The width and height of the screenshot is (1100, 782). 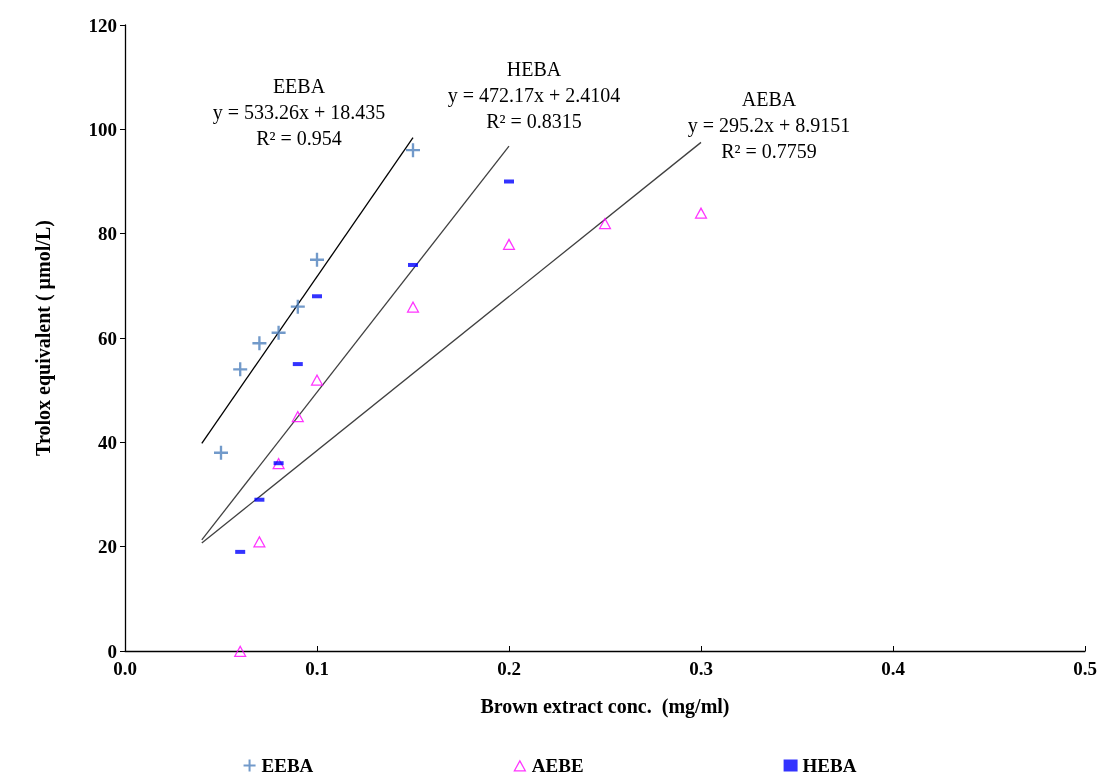 I want to click on x-tick-label: 0.4, so click(x=893, y=668).